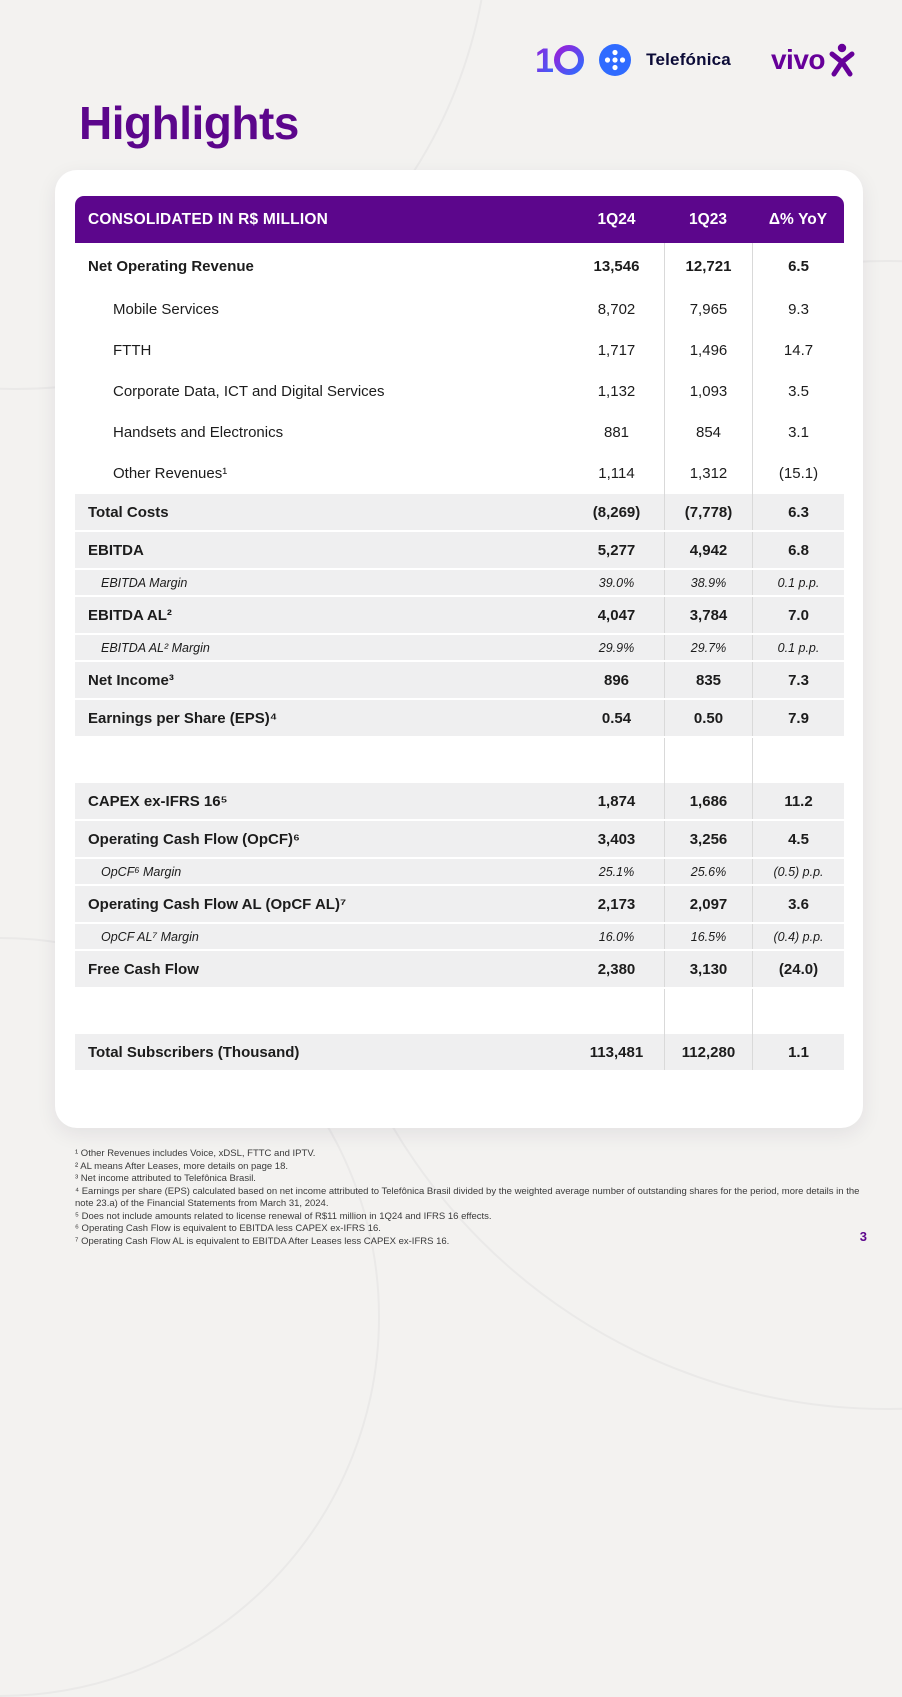 This screenshot has height=1697, width=902. What do you see at coordinates (708, 432) in the screenshot?
I see `value-1q23: 854` at bounding box center [708, 432].